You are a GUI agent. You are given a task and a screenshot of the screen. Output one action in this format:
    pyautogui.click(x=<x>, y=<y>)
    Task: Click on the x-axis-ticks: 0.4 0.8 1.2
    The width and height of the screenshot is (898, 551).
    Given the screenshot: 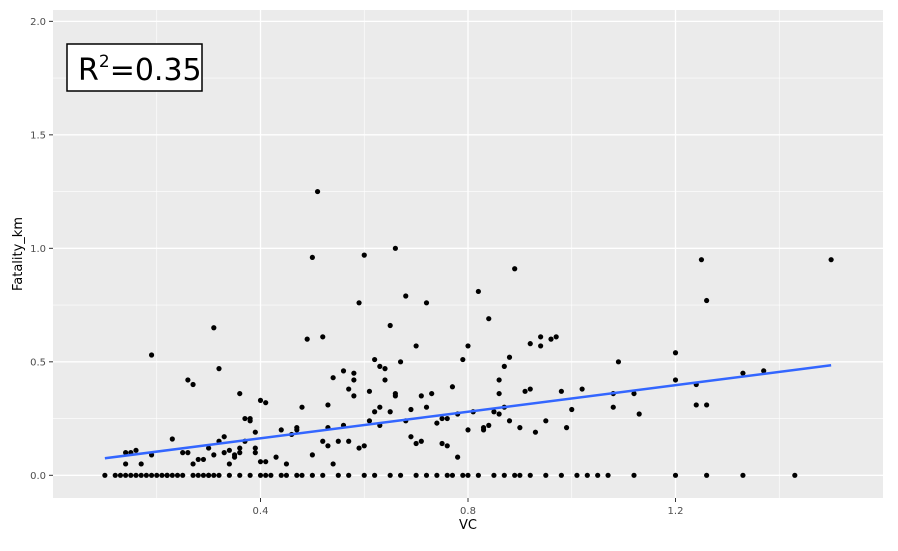 What is the action you would take?
    pyautogui.click(x=468, y=507)
    